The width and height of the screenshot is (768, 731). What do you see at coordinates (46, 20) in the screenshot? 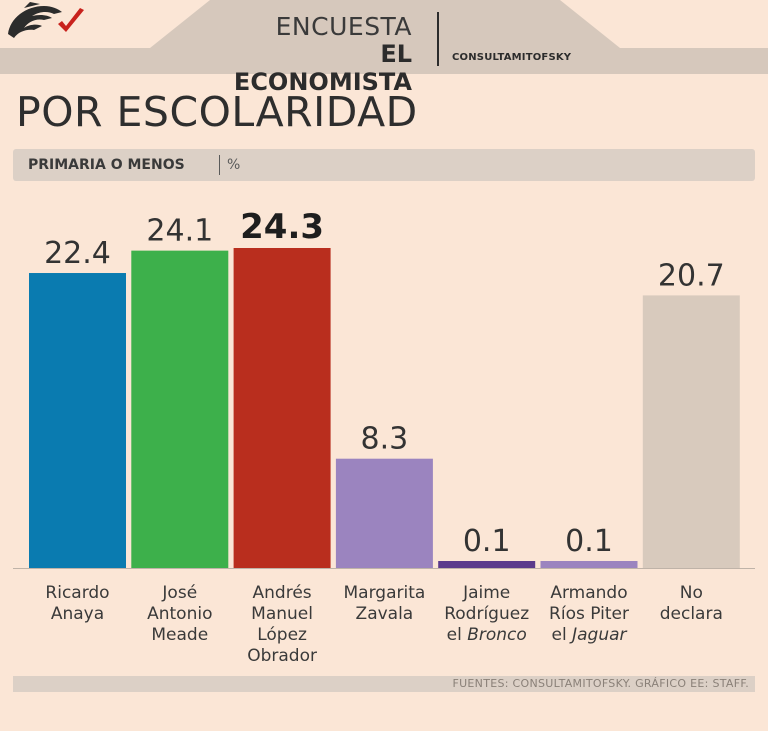
I see `consulta-mitofsky-logo-icon` at bounding box center [46, 20].